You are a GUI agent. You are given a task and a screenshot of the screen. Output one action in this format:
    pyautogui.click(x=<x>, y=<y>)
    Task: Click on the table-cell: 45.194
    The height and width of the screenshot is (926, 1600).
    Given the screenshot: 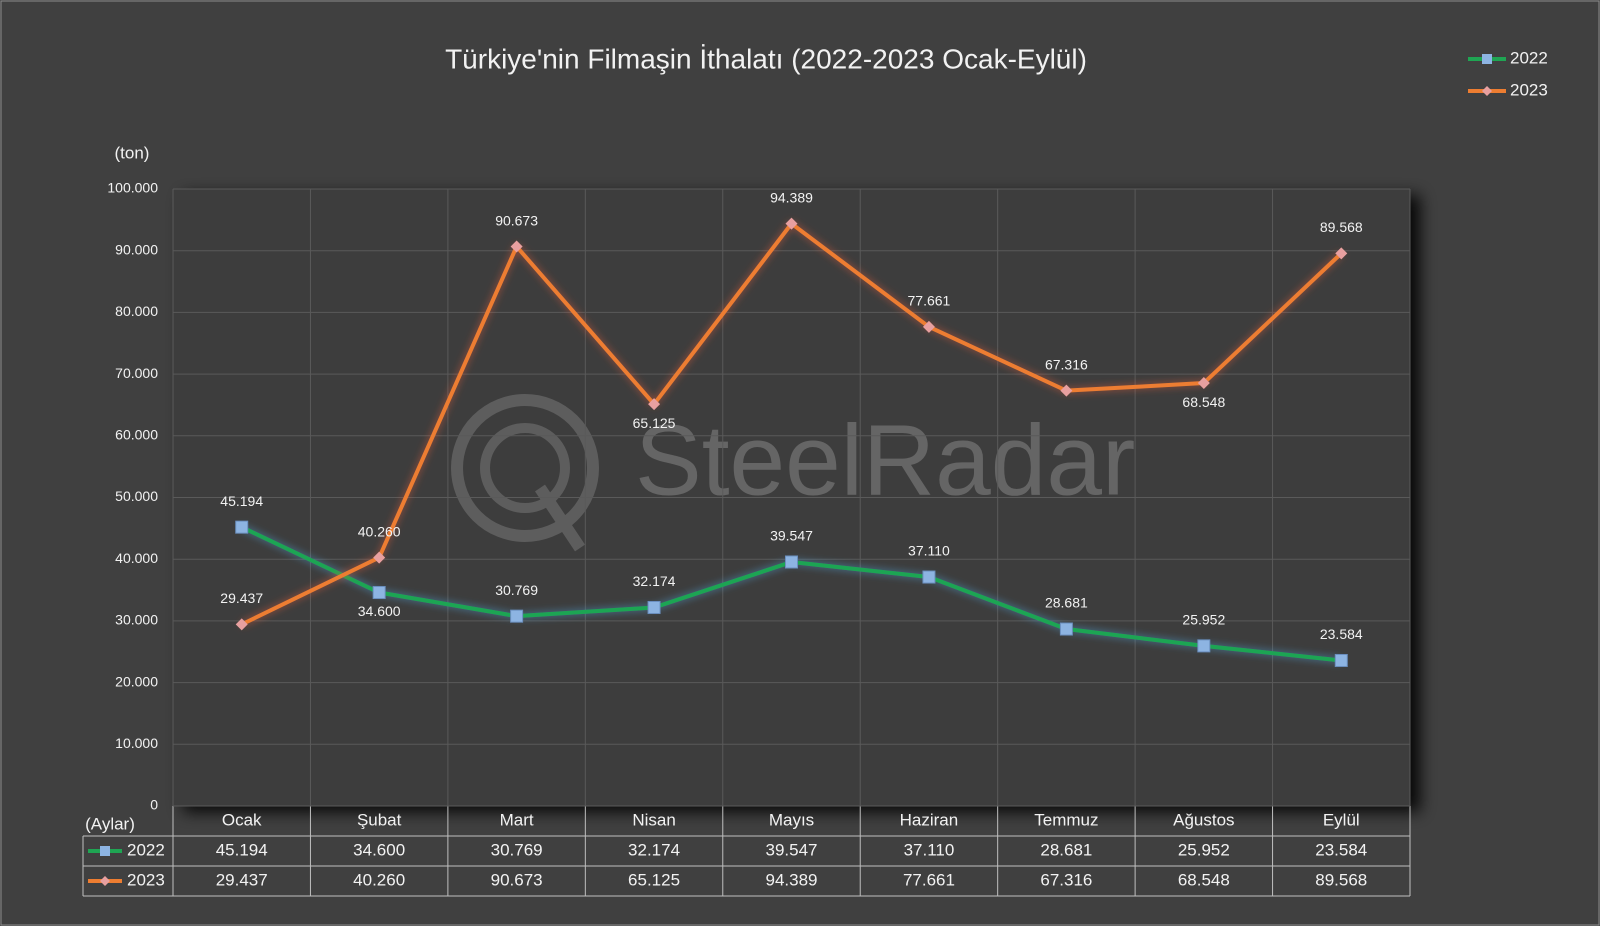 What is the action you would take?
    pyautogui.click(x=242, y=849)
    